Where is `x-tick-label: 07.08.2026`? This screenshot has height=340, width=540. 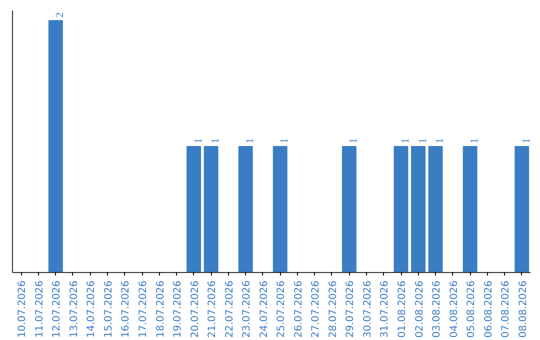 x-tick-label: 07.08.2026 is located at coordinates (506, 309).